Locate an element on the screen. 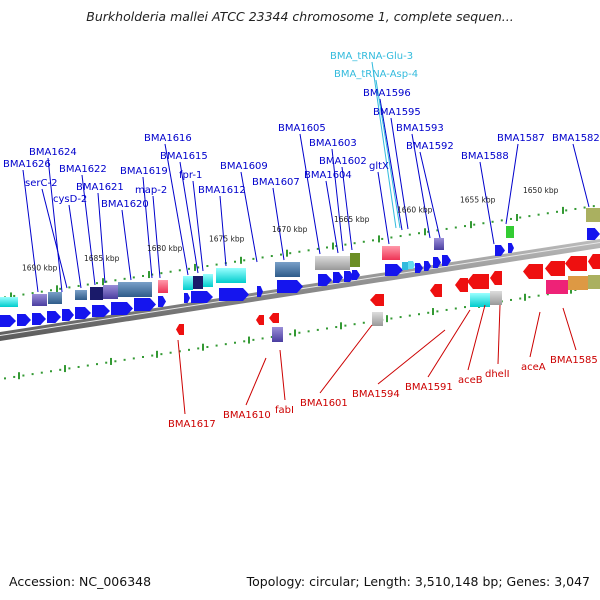  reverse-cog-boxes is located at coordinates (436, 308).